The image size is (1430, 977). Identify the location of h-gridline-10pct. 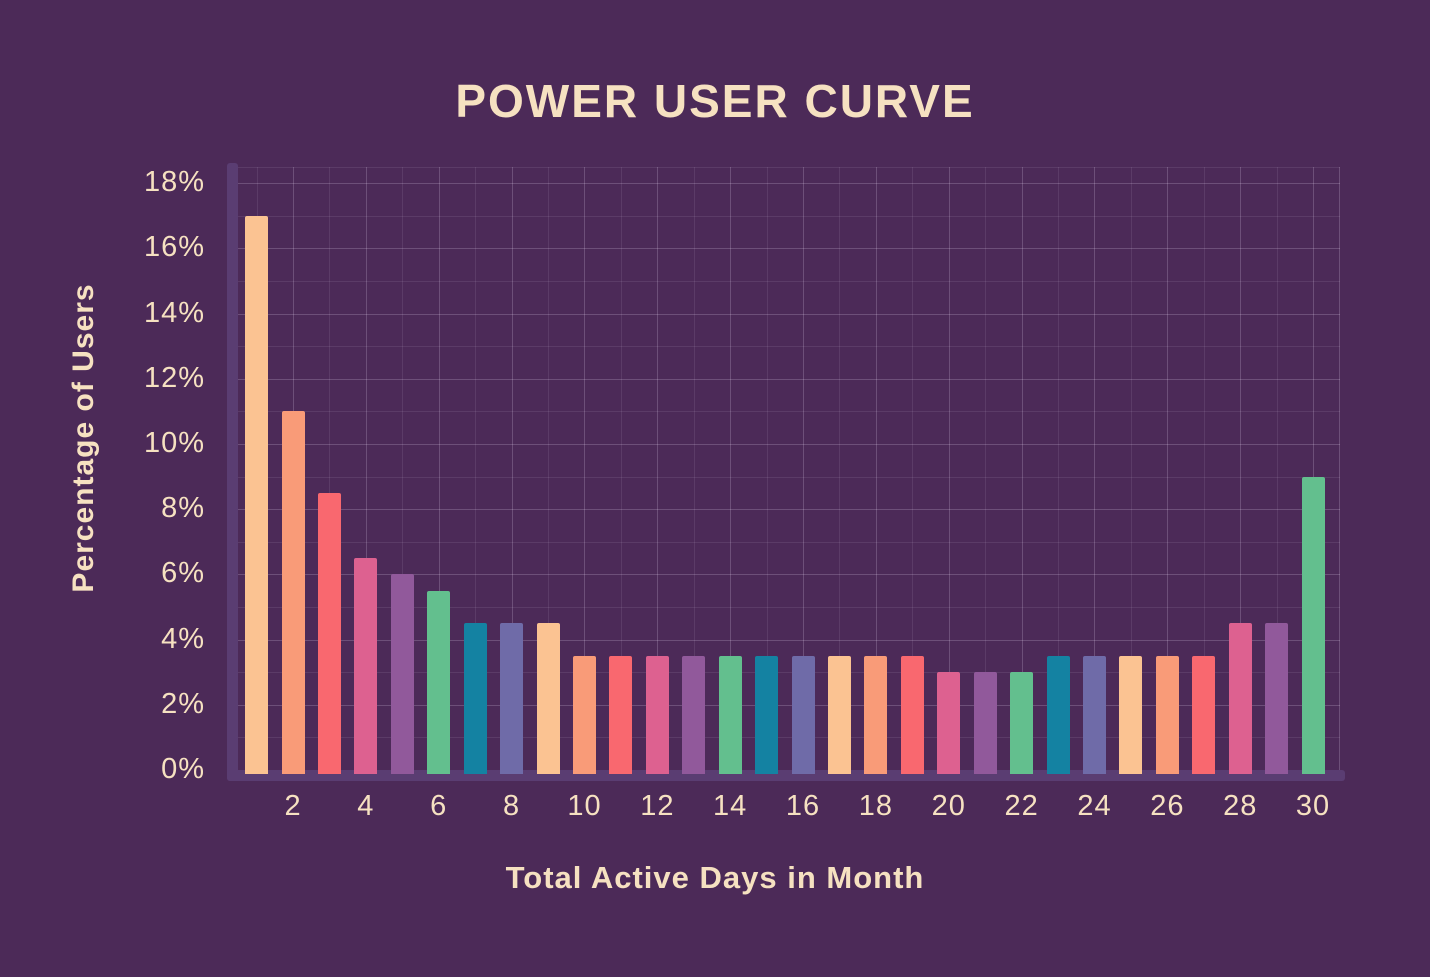
(789, 445).